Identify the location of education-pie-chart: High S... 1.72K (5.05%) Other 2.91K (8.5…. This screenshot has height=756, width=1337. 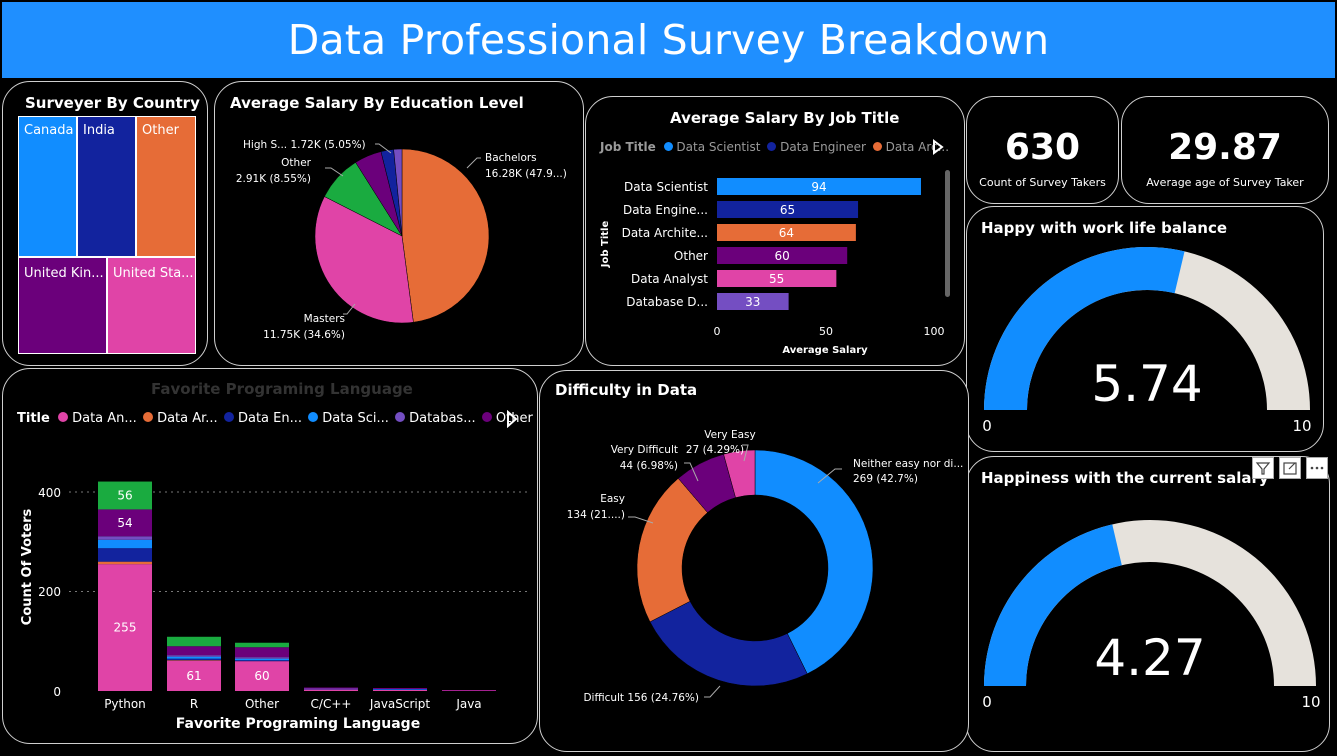
(401, 240).